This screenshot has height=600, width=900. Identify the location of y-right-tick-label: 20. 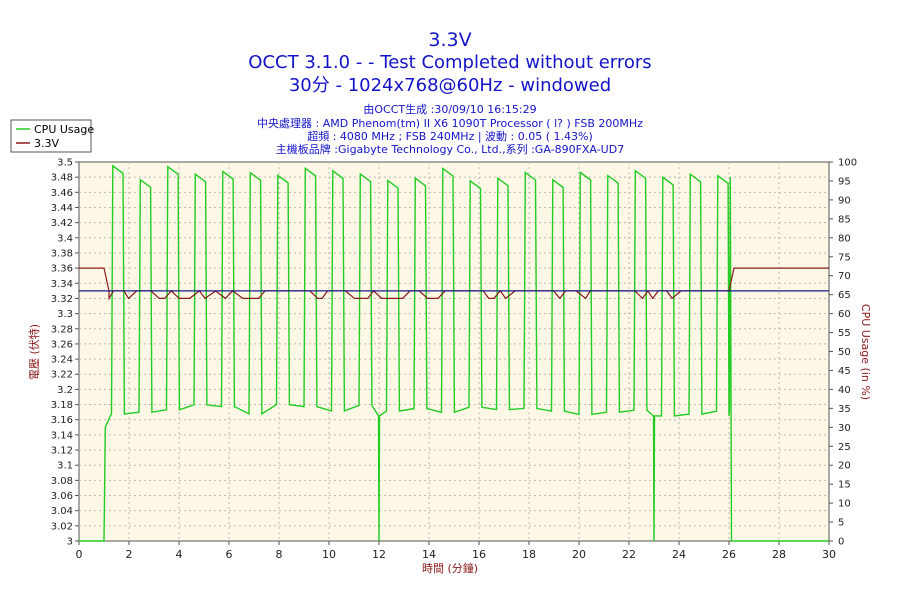
(844, 466).